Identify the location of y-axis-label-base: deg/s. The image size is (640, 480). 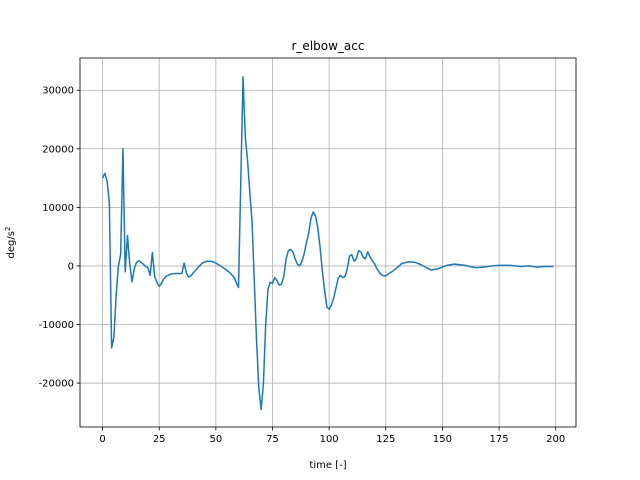
(11, 244).